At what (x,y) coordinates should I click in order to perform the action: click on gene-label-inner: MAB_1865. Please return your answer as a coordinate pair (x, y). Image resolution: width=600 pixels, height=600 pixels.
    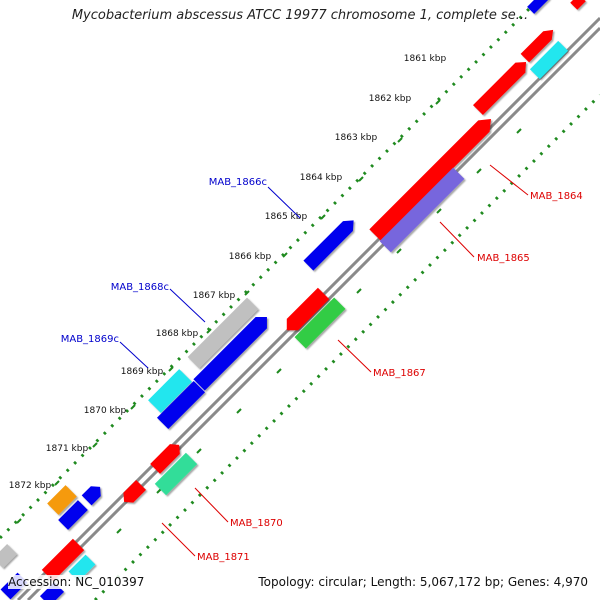
    Looking at the image, I should click on (503, 258).